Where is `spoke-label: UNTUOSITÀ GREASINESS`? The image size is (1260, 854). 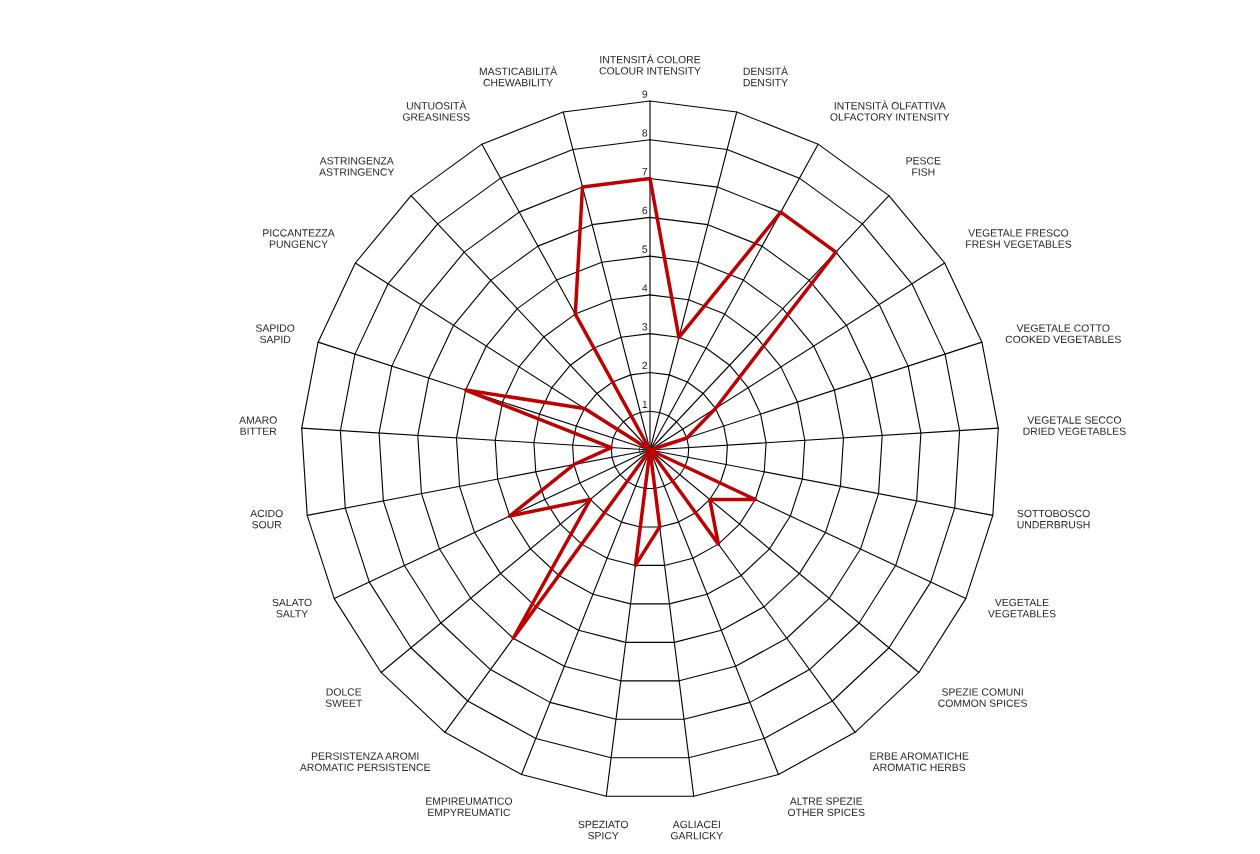
spoke-label: UNTUOSITÀ GREASINESS is located at coordinates (436, 110).